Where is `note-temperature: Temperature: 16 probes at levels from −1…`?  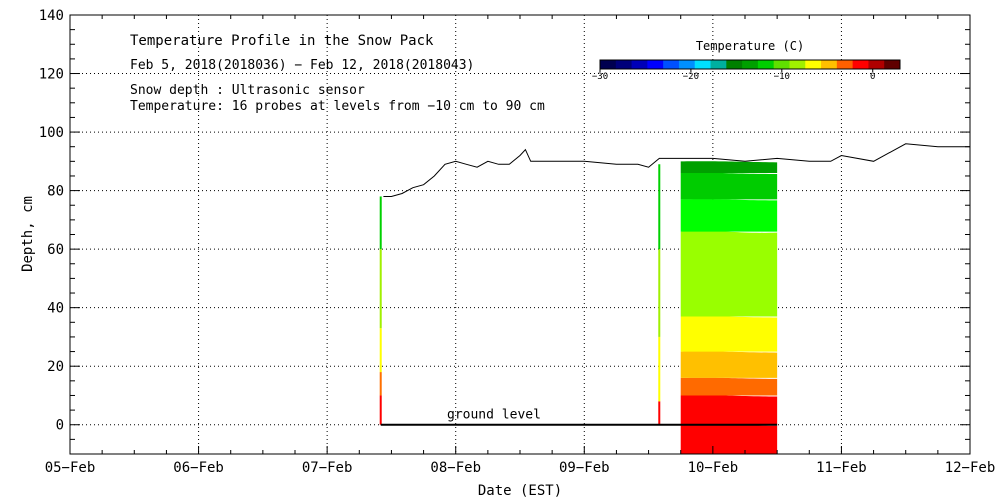
note-temperature: Temperature: 16 probes at levels from −1… is located at coordinates (337, 106).